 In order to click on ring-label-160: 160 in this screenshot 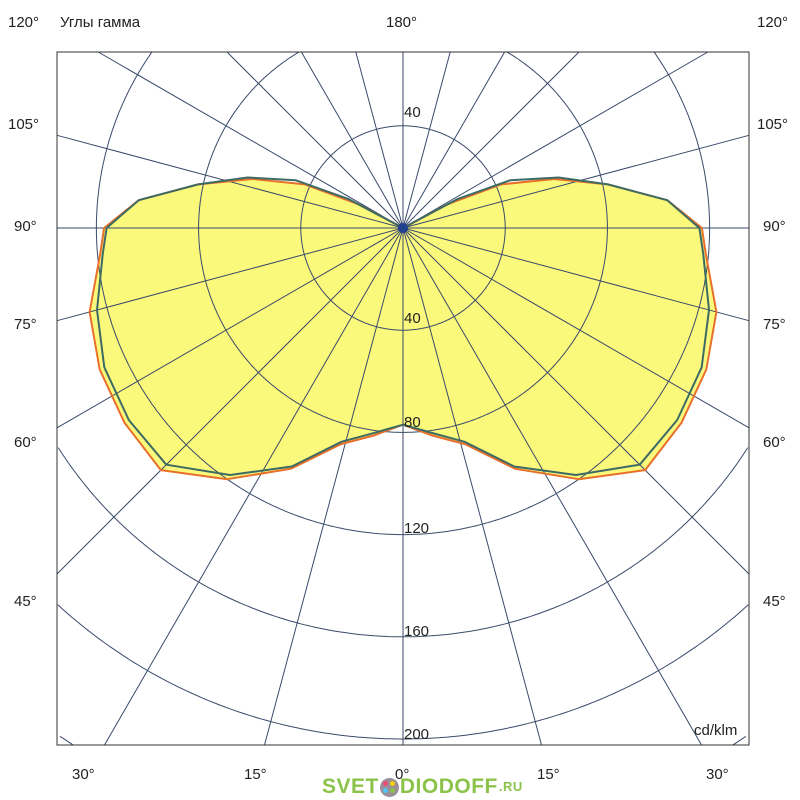, I will do `click(417, 631)`.